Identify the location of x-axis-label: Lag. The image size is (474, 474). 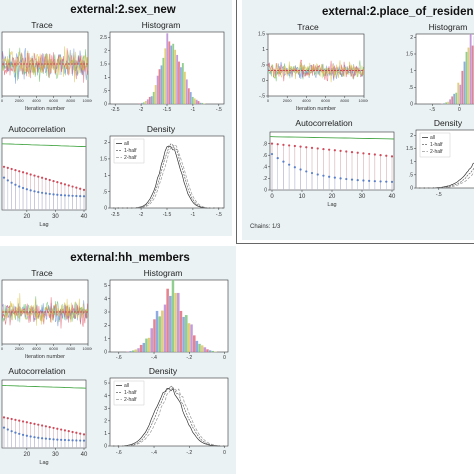
(43, 225).